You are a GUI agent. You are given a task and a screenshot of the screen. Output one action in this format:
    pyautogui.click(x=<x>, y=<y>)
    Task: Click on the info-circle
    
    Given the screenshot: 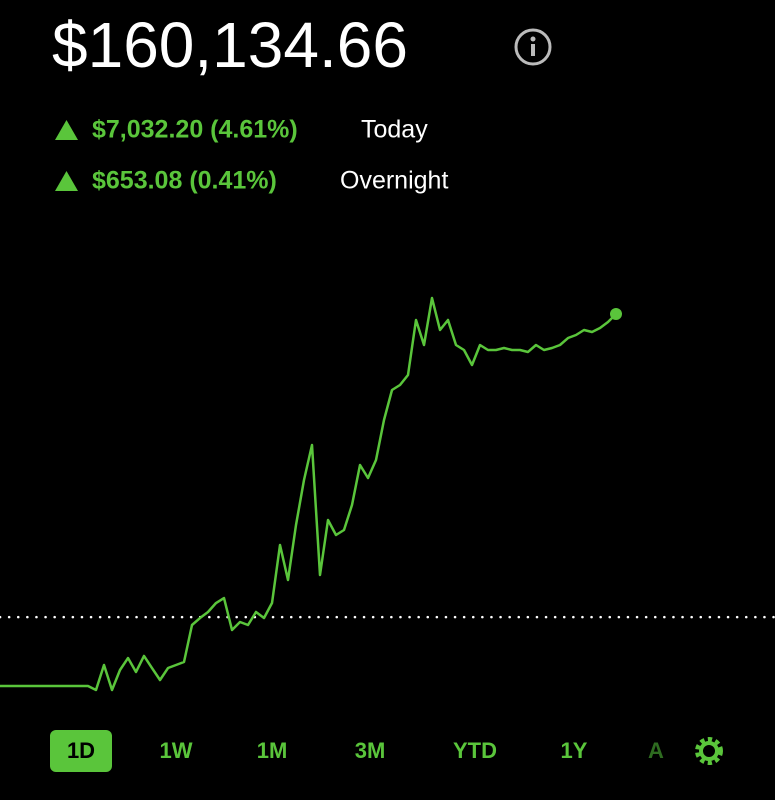 What is the action you would take?
    pyautogui.click(x=533, y=47)
    